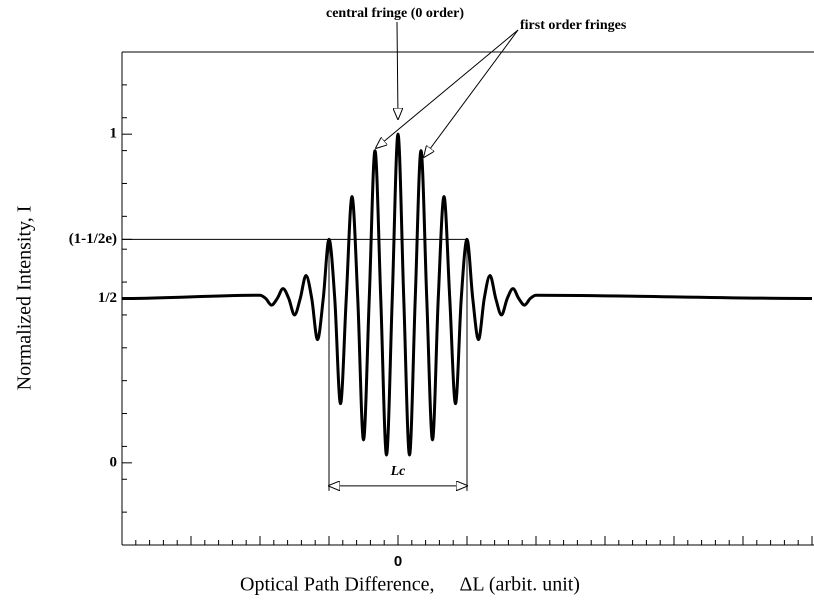 This screenshot has height=611, width=814. Describe the element at coordinates (114, 134) in the screenshot. I see `y-tick-label: 1` at that location.